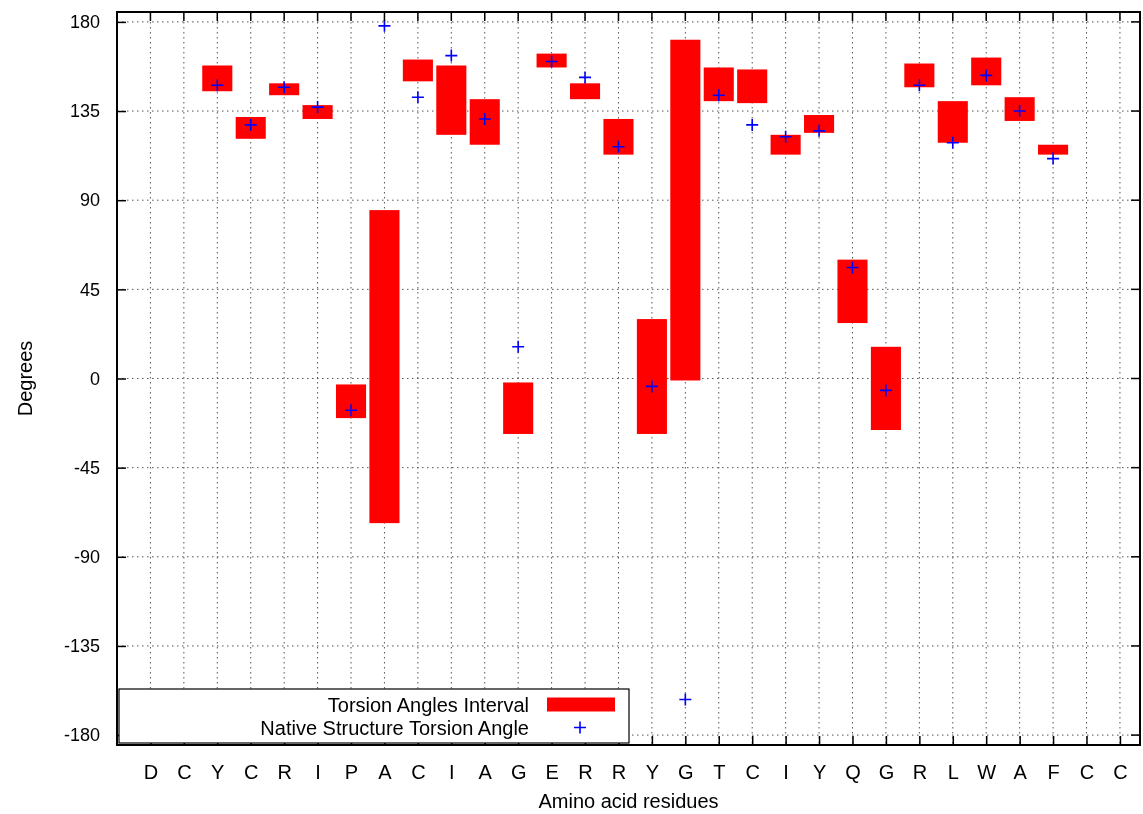 This screenshot has height=814, width=1143. I want to click on y-tick-label: 90, so click(89, 200).